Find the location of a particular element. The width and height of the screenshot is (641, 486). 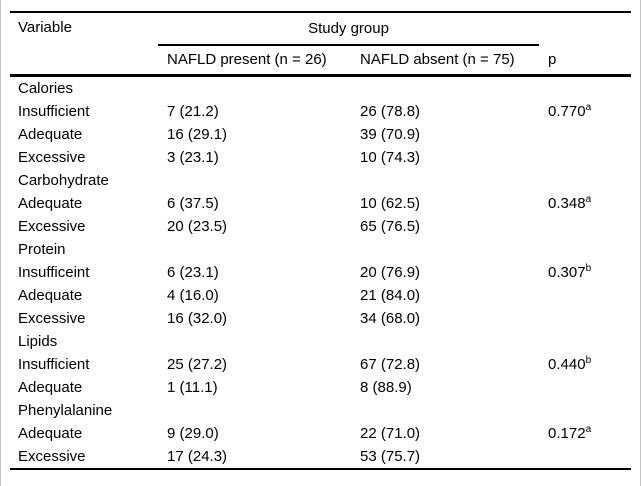

category-label-cell: Protein is located at coordinates (42, 249).